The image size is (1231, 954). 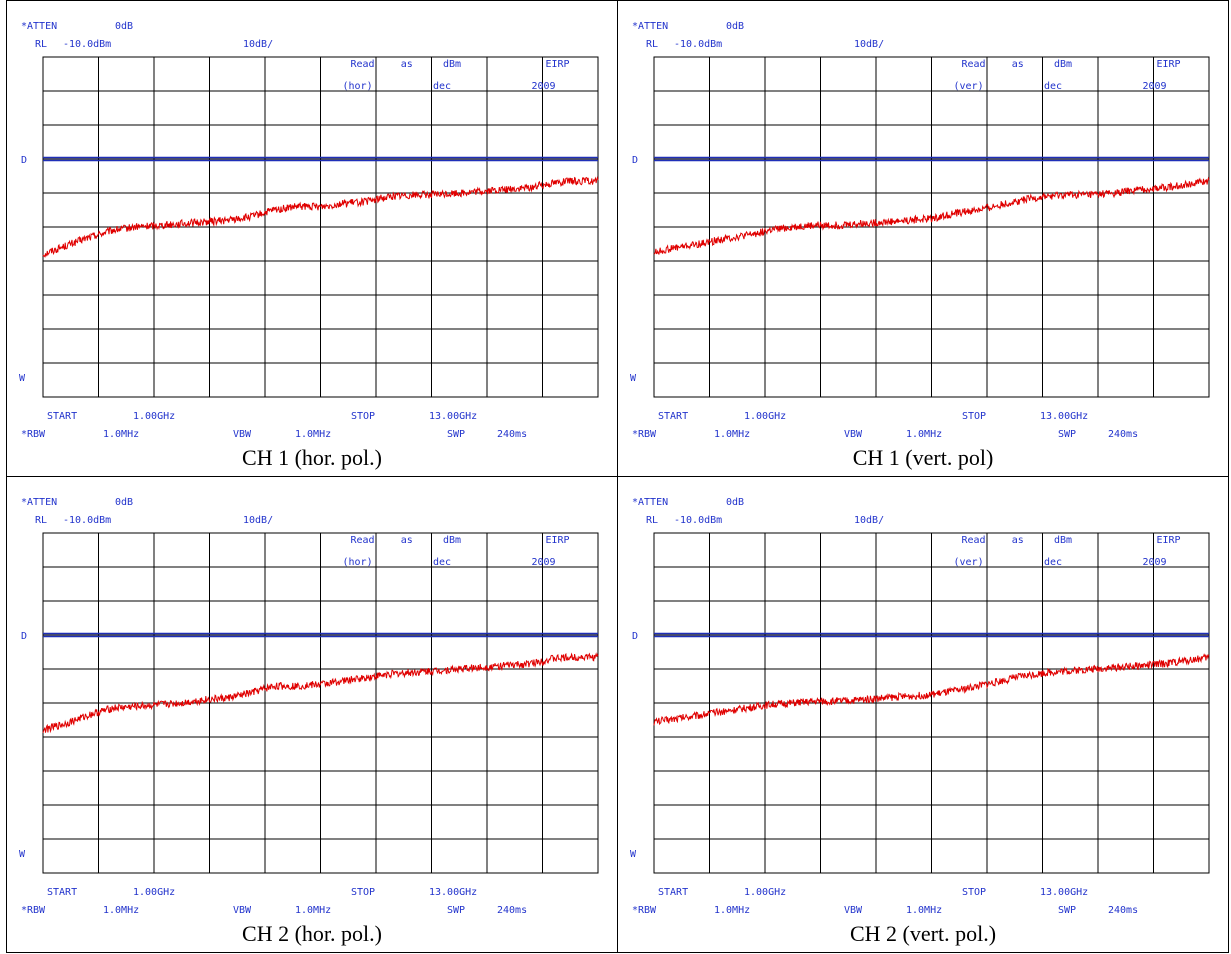 What do you see at coordinates (312, 457) in the screenshot?
I see `panel-caption: CH 1 (hor. pol.)` at bounding box center [312, 457].